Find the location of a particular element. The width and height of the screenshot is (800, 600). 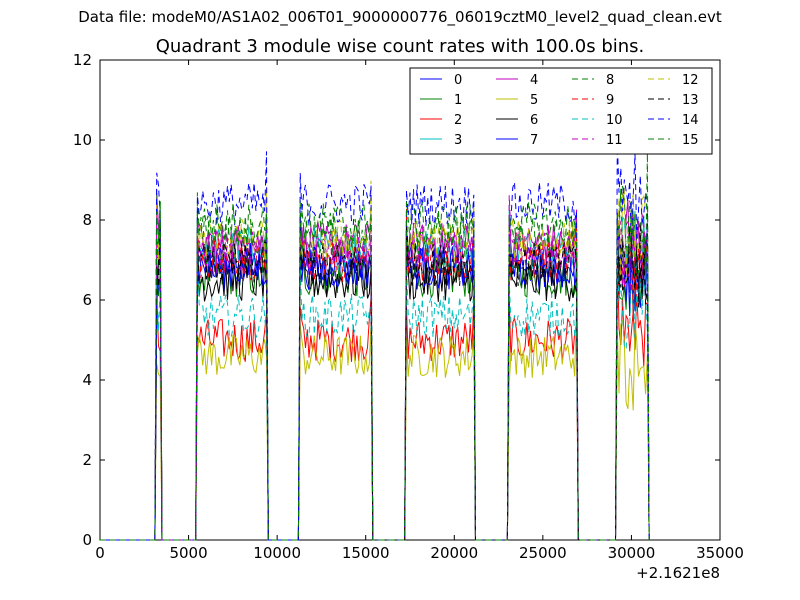

y-tick-label: 4 is located at coordinates (87, 380).